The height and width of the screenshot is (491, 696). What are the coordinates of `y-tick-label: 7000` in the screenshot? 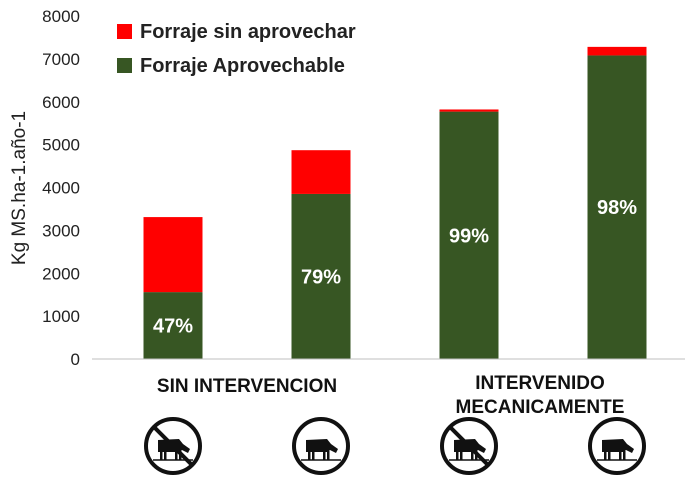 It's located at (61, 59).